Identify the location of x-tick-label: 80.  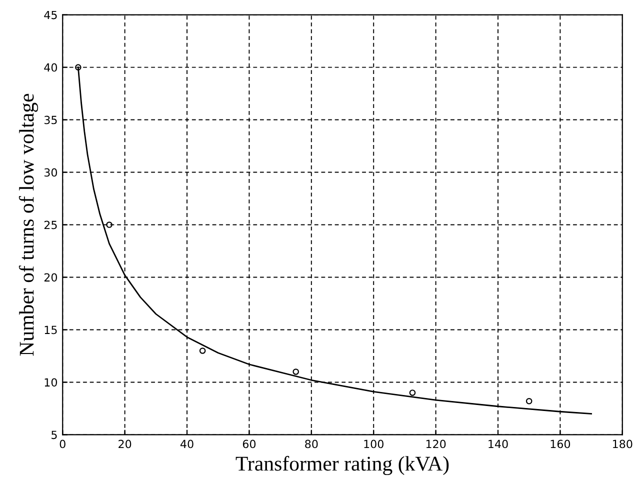
(311, 444).